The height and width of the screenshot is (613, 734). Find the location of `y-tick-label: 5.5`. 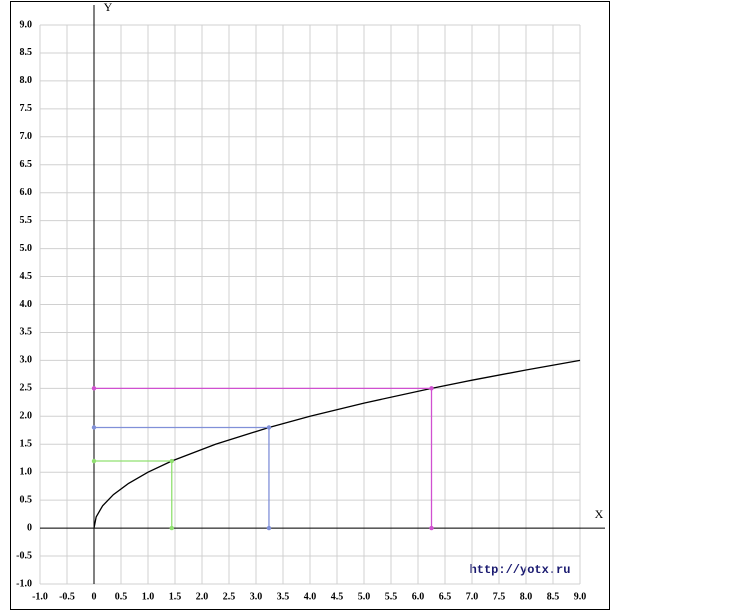

y-tick-label: 5.5 is located at coordinates (26, 220).